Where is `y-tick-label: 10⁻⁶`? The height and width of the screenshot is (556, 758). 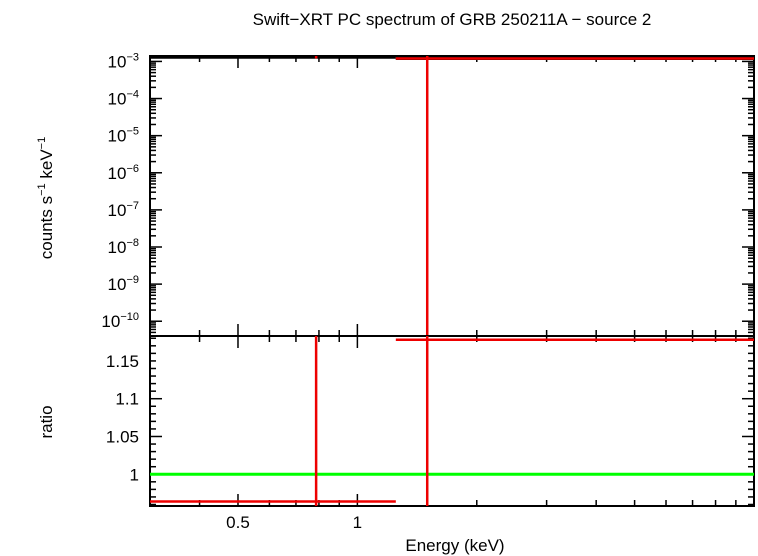
y-tick-label: 10⁻⁶ is located at coordinates (123, 173).